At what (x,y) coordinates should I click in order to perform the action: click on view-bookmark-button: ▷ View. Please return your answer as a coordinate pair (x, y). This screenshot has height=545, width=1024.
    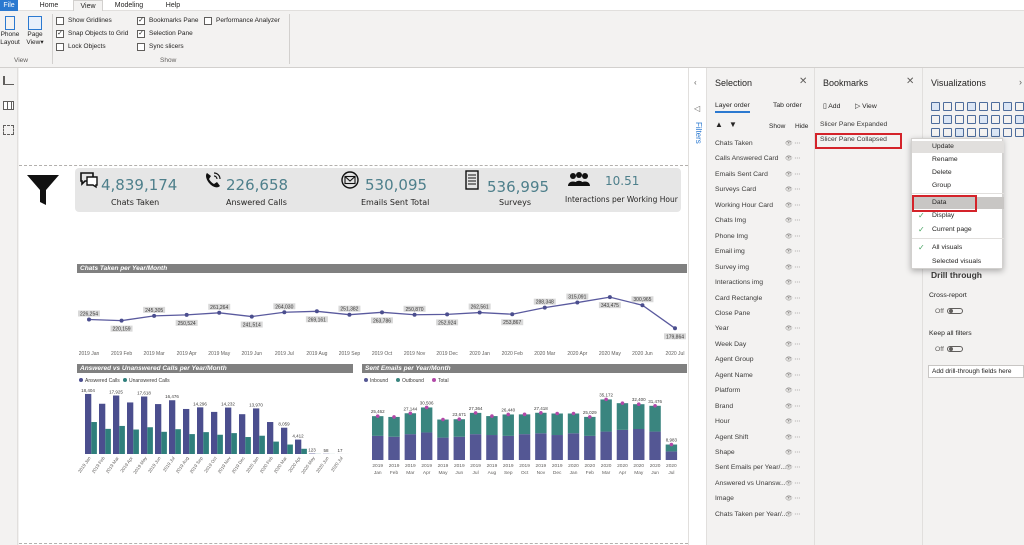
    Looking at the image, I should click on (866, 106).